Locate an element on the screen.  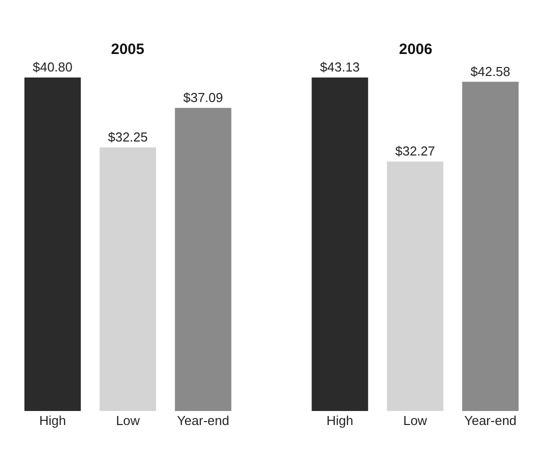
chart-title: 2005 is located at coordinates (127, 49).